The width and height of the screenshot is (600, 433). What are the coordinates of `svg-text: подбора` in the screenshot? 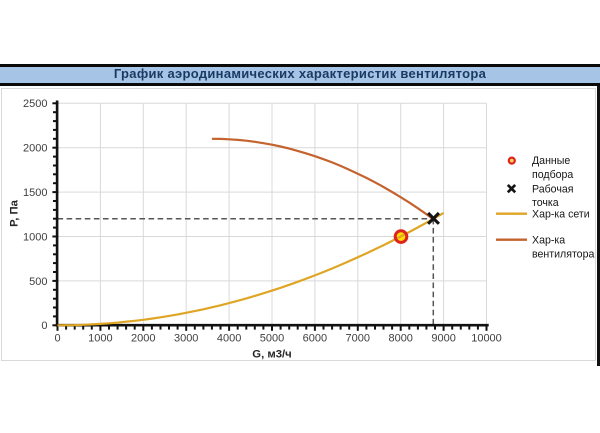 It's located at (552, 175).